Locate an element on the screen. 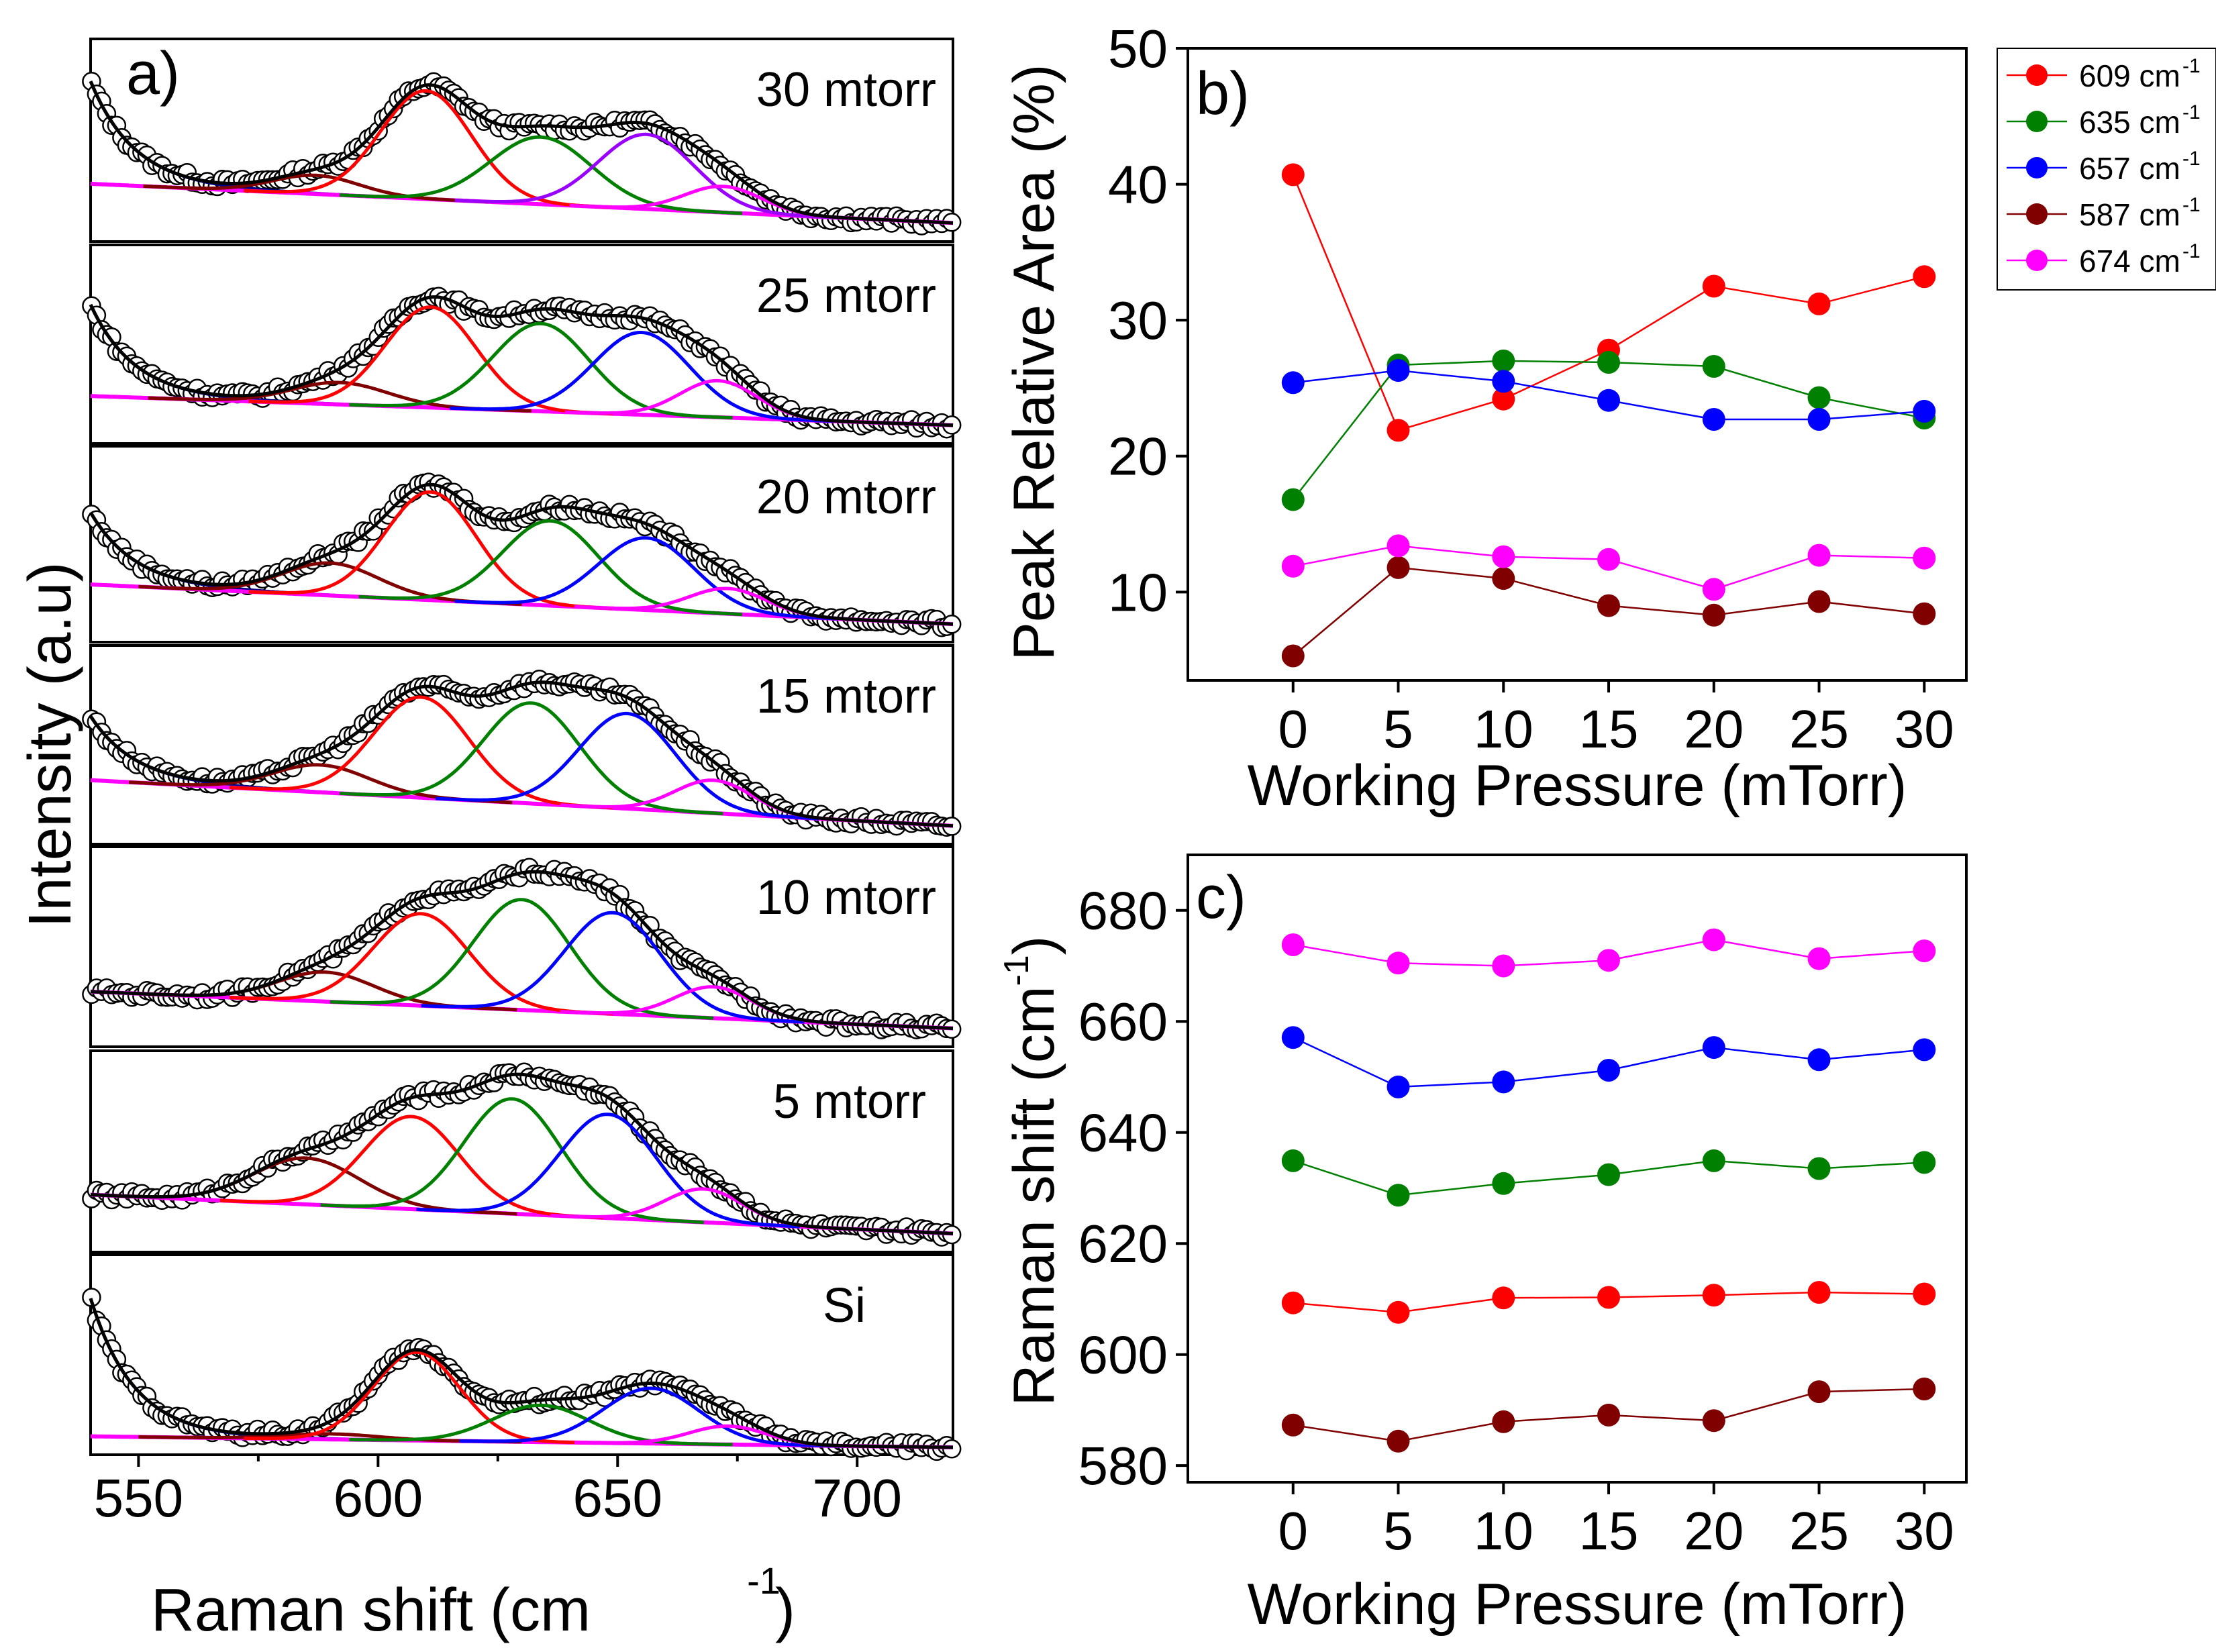 Image resolution: width=2216 pixels, height=1652 pixels. panel-c-y-axis-label: Raman shift (cm-1) is located at coordinates (1031, 1171).